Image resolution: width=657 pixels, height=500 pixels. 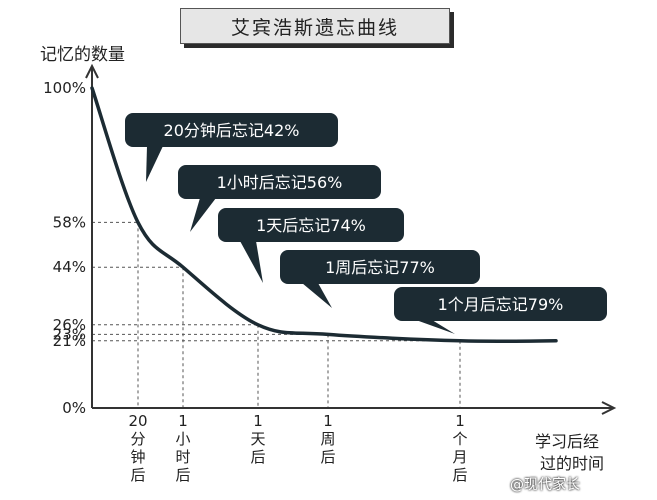 I want to click on y-tick-label: 23%, so click(x=69, y=334).